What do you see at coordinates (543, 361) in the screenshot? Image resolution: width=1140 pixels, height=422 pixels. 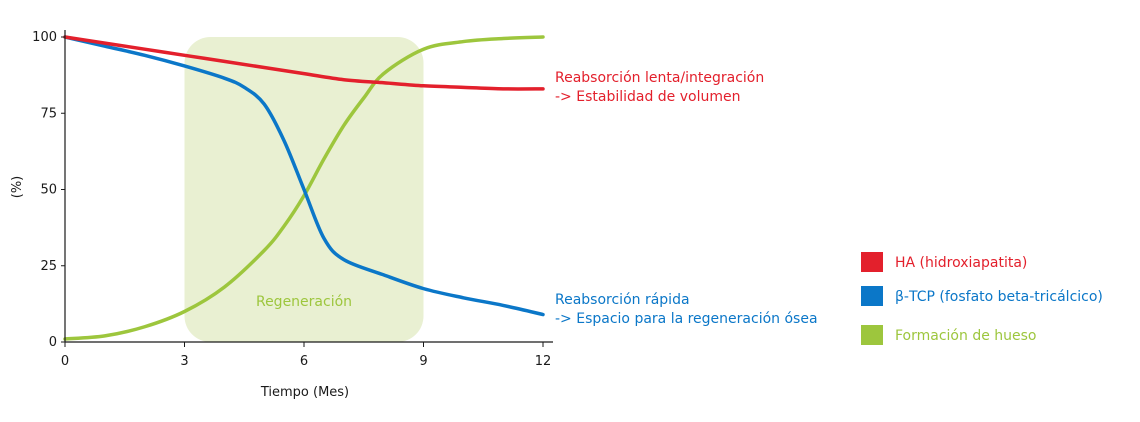 I see `x-tick-label: 12` at bounding box center [543, 361].